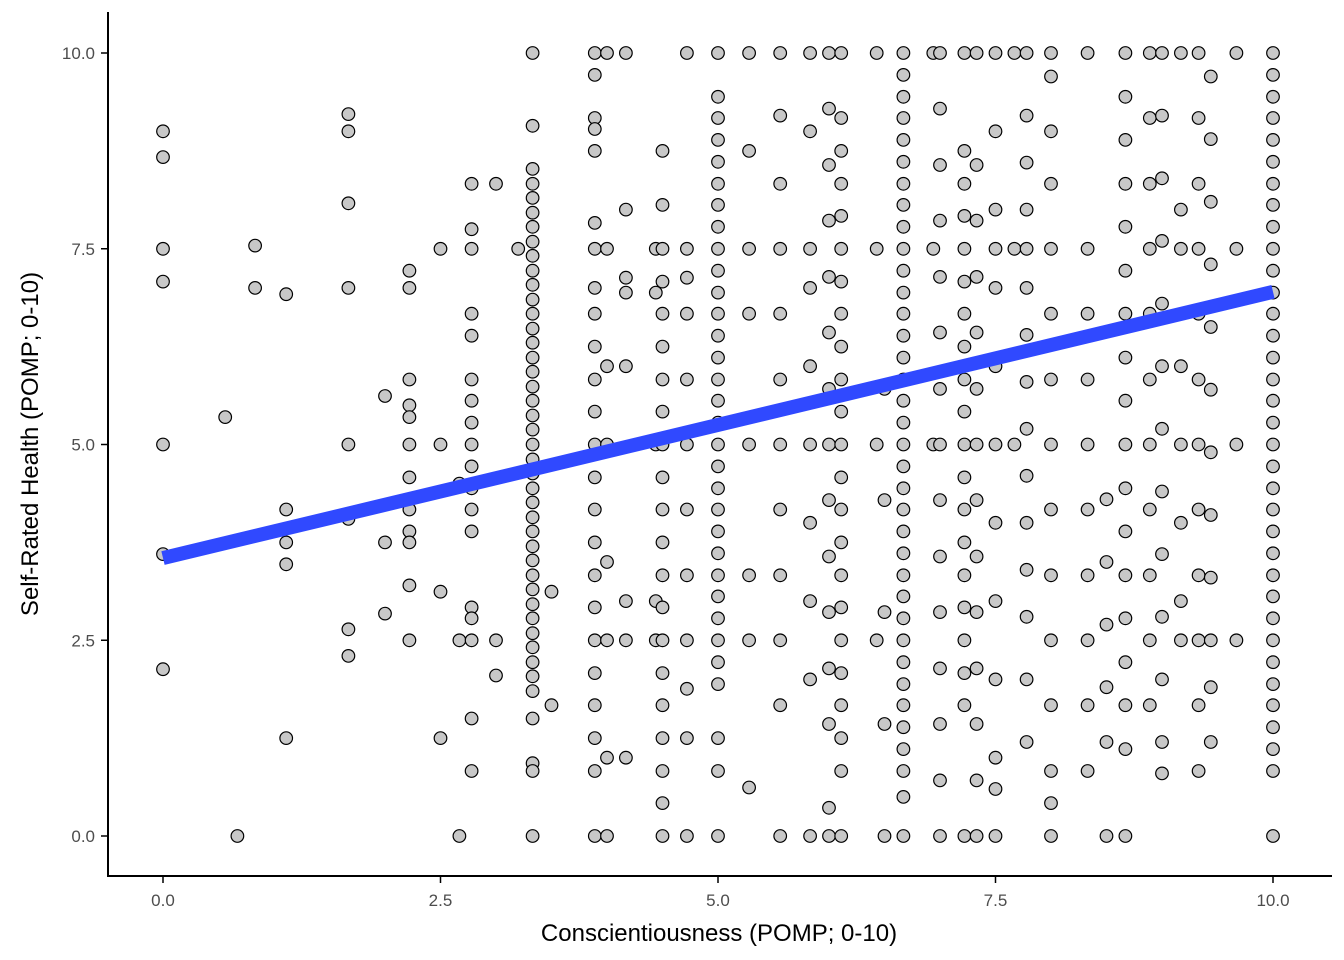  Describe the element at coordinates (163, 900) in the screenshot. I see `x-tick-label: 0.0` at that location.